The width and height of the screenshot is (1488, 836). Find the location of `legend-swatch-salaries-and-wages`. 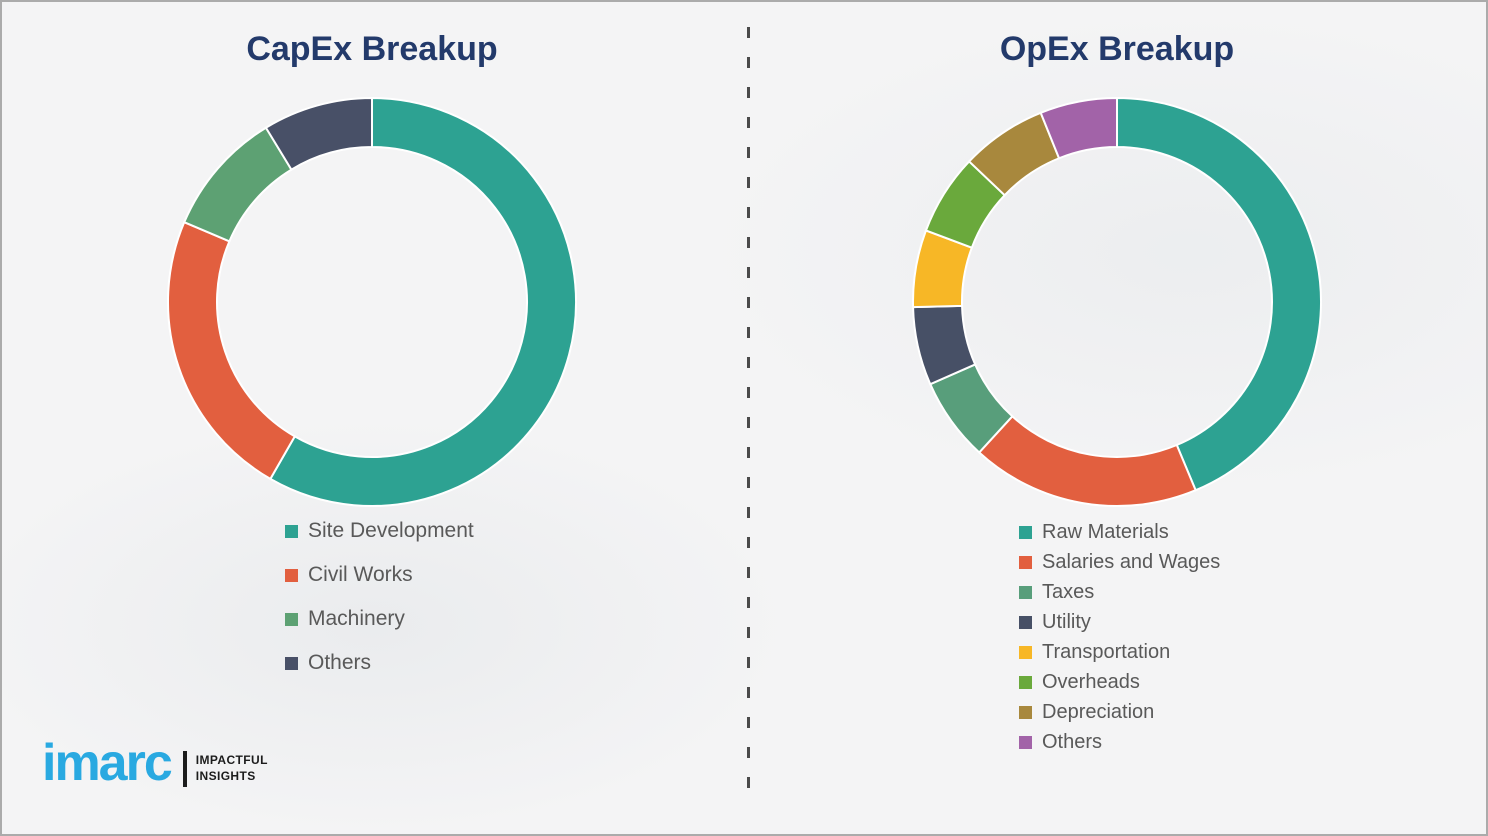

legend-swatch-salaries-and-wages is located at coordinates (1025, 562).